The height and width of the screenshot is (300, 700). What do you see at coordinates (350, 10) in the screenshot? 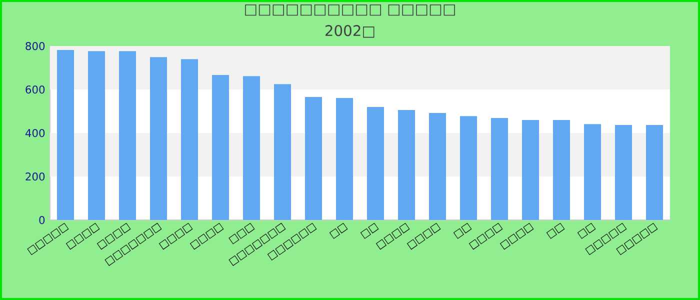
I see `chart-title: □□□□□□□□□□ □□□□□` at bounding box center [350, 10].